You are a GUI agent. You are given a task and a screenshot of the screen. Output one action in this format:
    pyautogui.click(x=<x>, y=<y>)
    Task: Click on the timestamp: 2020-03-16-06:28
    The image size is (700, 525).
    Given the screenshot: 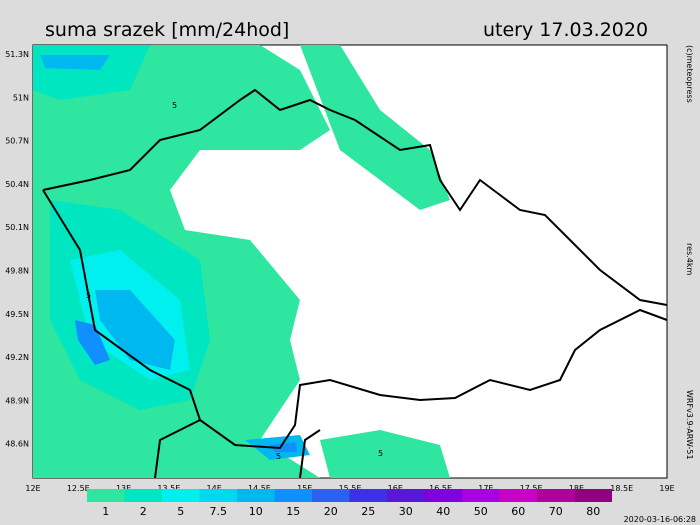 What is the action you would take?
    pyautogui.click(x=660, y=519)
    